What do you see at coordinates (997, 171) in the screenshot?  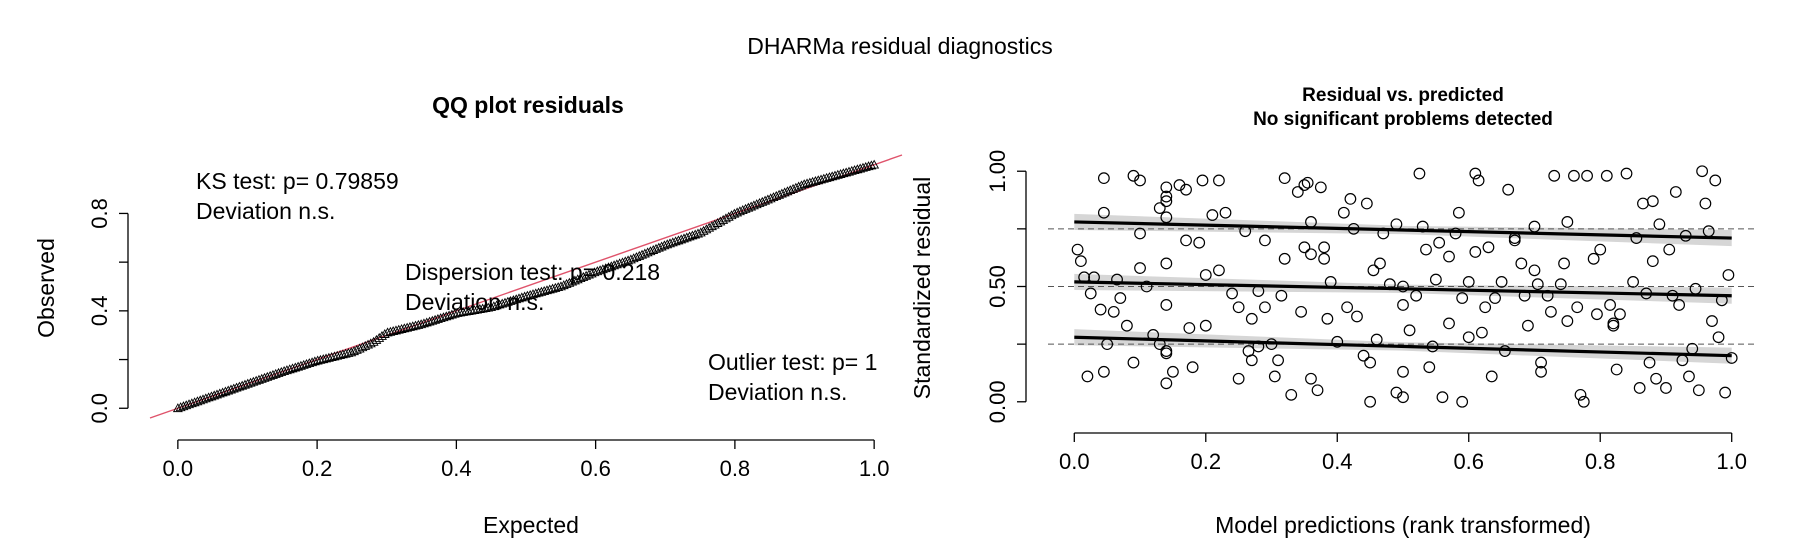 I see `residual-y-tick-label: 1.00` at bounding box center [997, 171].